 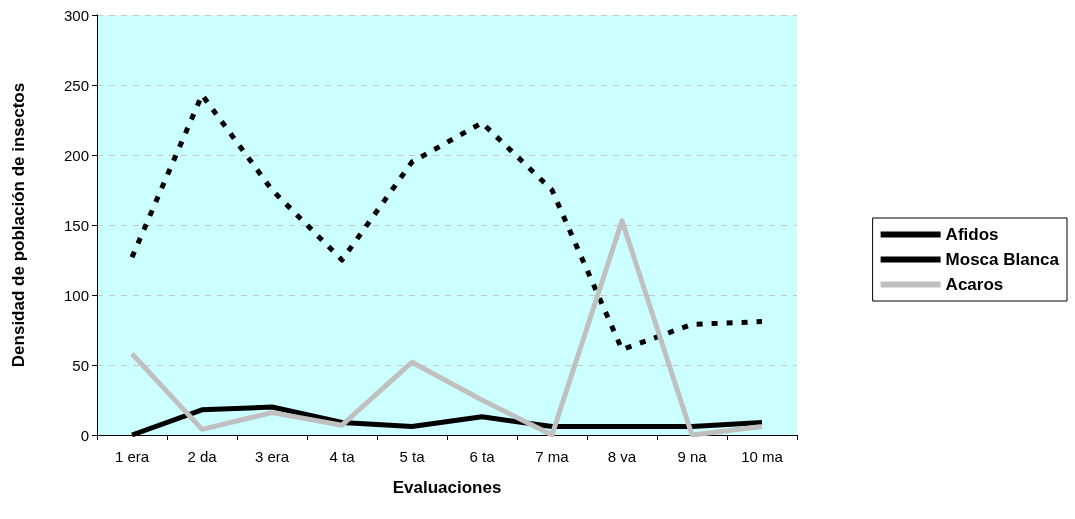 What do you see at coordinates (762, 456) in the screenshot?
I see `x-tick-label: 10 ma` at bounding box center [762, 456].